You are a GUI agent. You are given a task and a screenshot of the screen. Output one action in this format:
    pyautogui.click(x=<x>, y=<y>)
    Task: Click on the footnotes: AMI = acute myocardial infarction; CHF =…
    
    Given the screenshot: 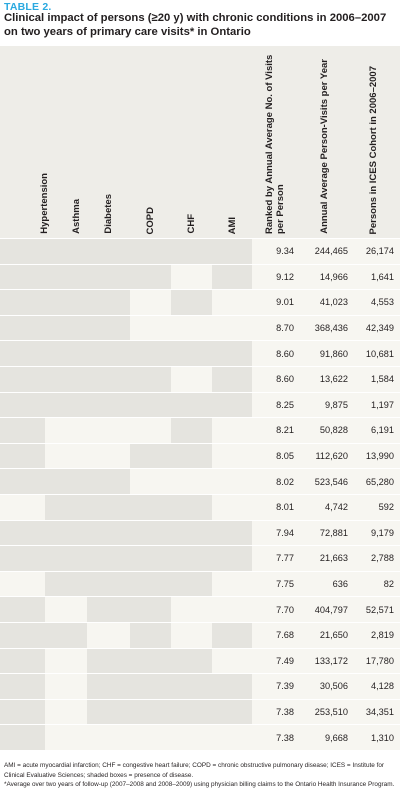 What is the action you would take?
    pyautogui.click(x=200, y=775)
    